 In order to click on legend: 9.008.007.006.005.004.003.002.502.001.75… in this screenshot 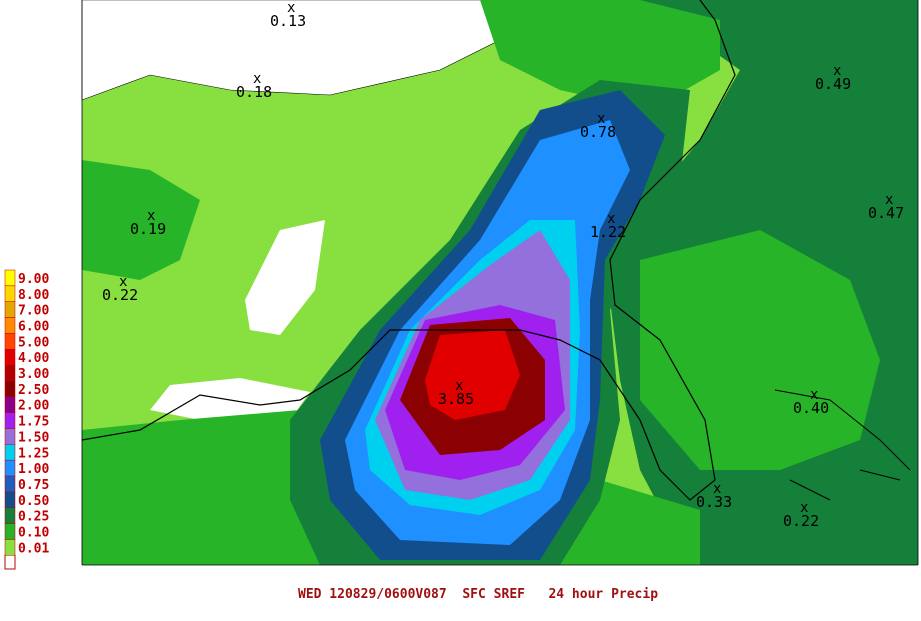, I will do `click(26, 419)`.